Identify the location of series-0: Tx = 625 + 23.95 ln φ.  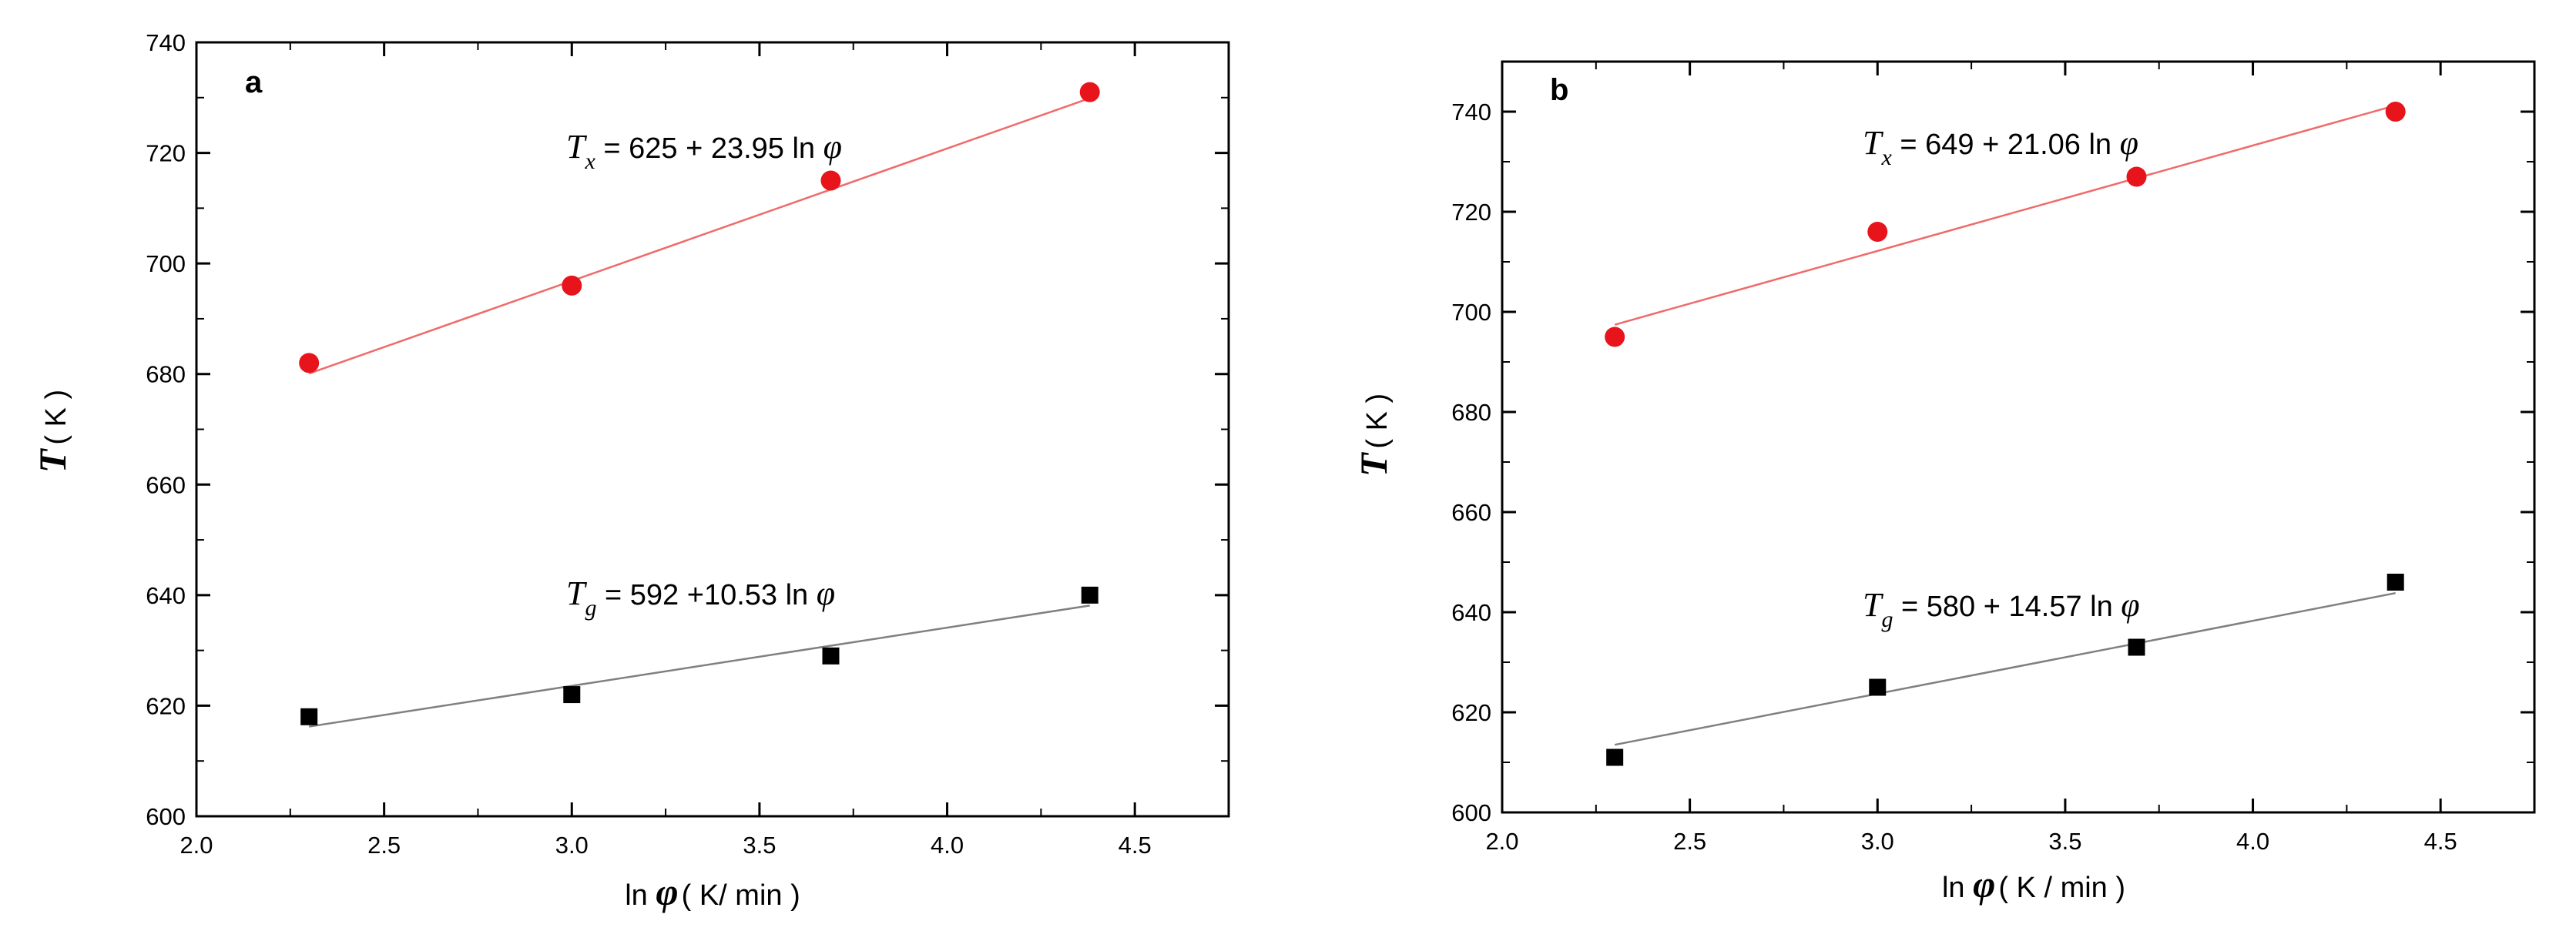
(699, 229).